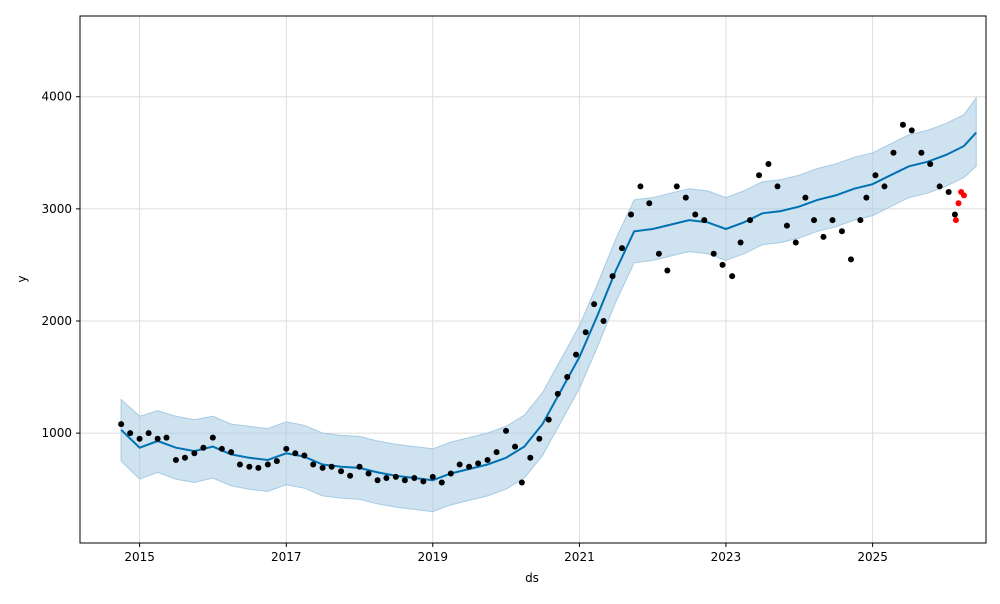 This screenshot has height=604, width=1000. I want to click on x-tick-label: 2025, so click(872, 557).